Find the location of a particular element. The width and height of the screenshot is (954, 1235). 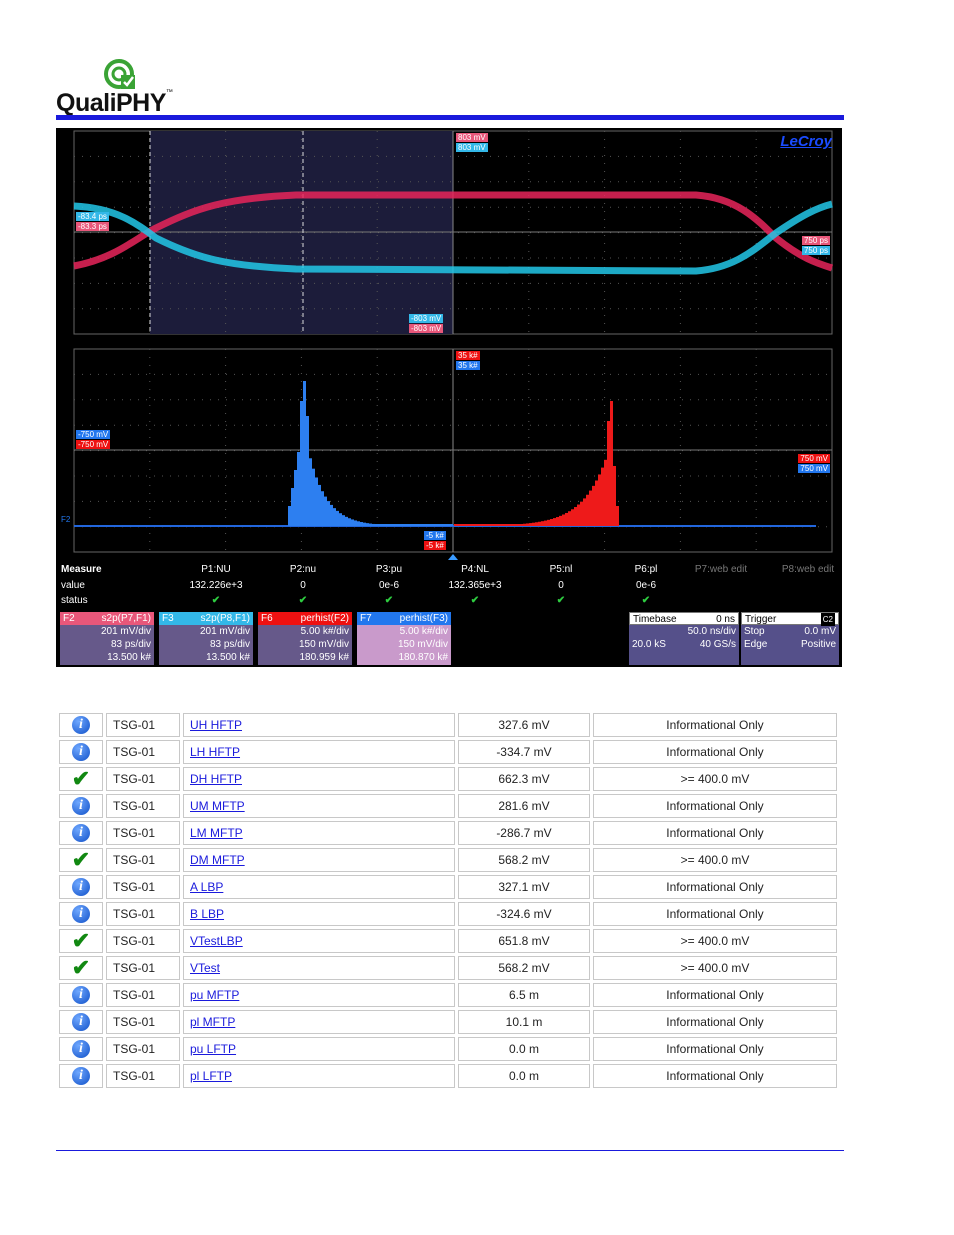

test-name-link: pl MFTP is located at coordinates (213, 1022).